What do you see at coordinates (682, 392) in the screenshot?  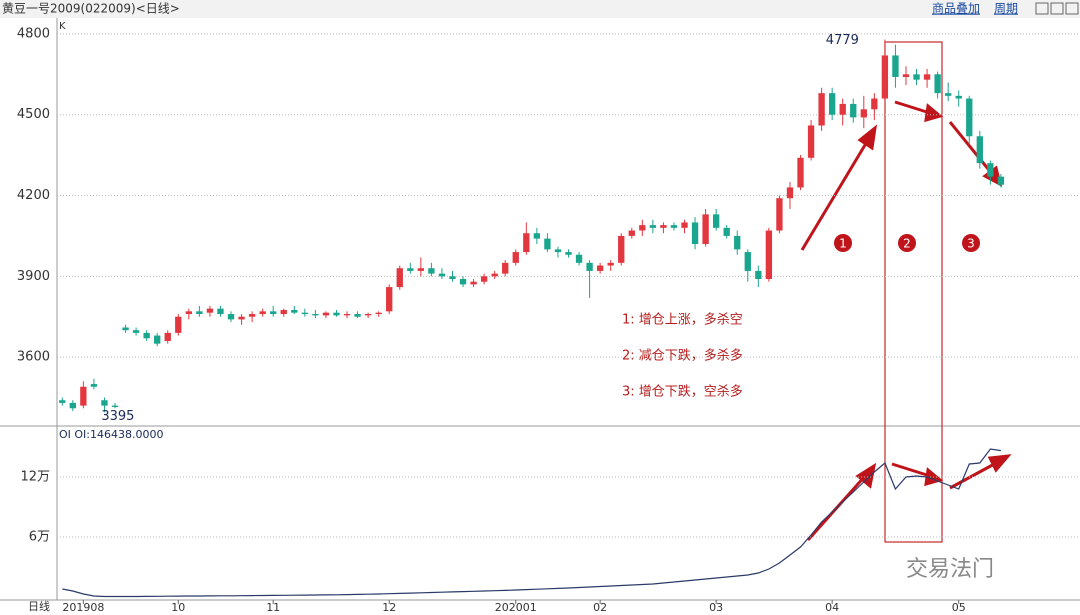 I see `note: 3: 增仓下跌，空杀多` at bounding box center [682, 392].